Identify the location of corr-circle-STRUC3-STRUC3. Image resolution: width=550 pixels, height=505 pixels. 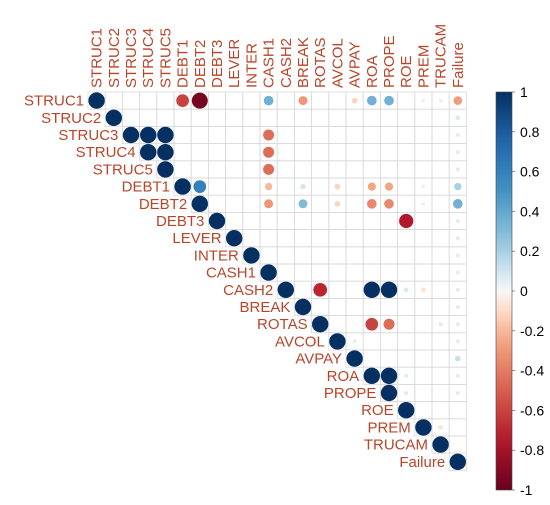
(131, 135).